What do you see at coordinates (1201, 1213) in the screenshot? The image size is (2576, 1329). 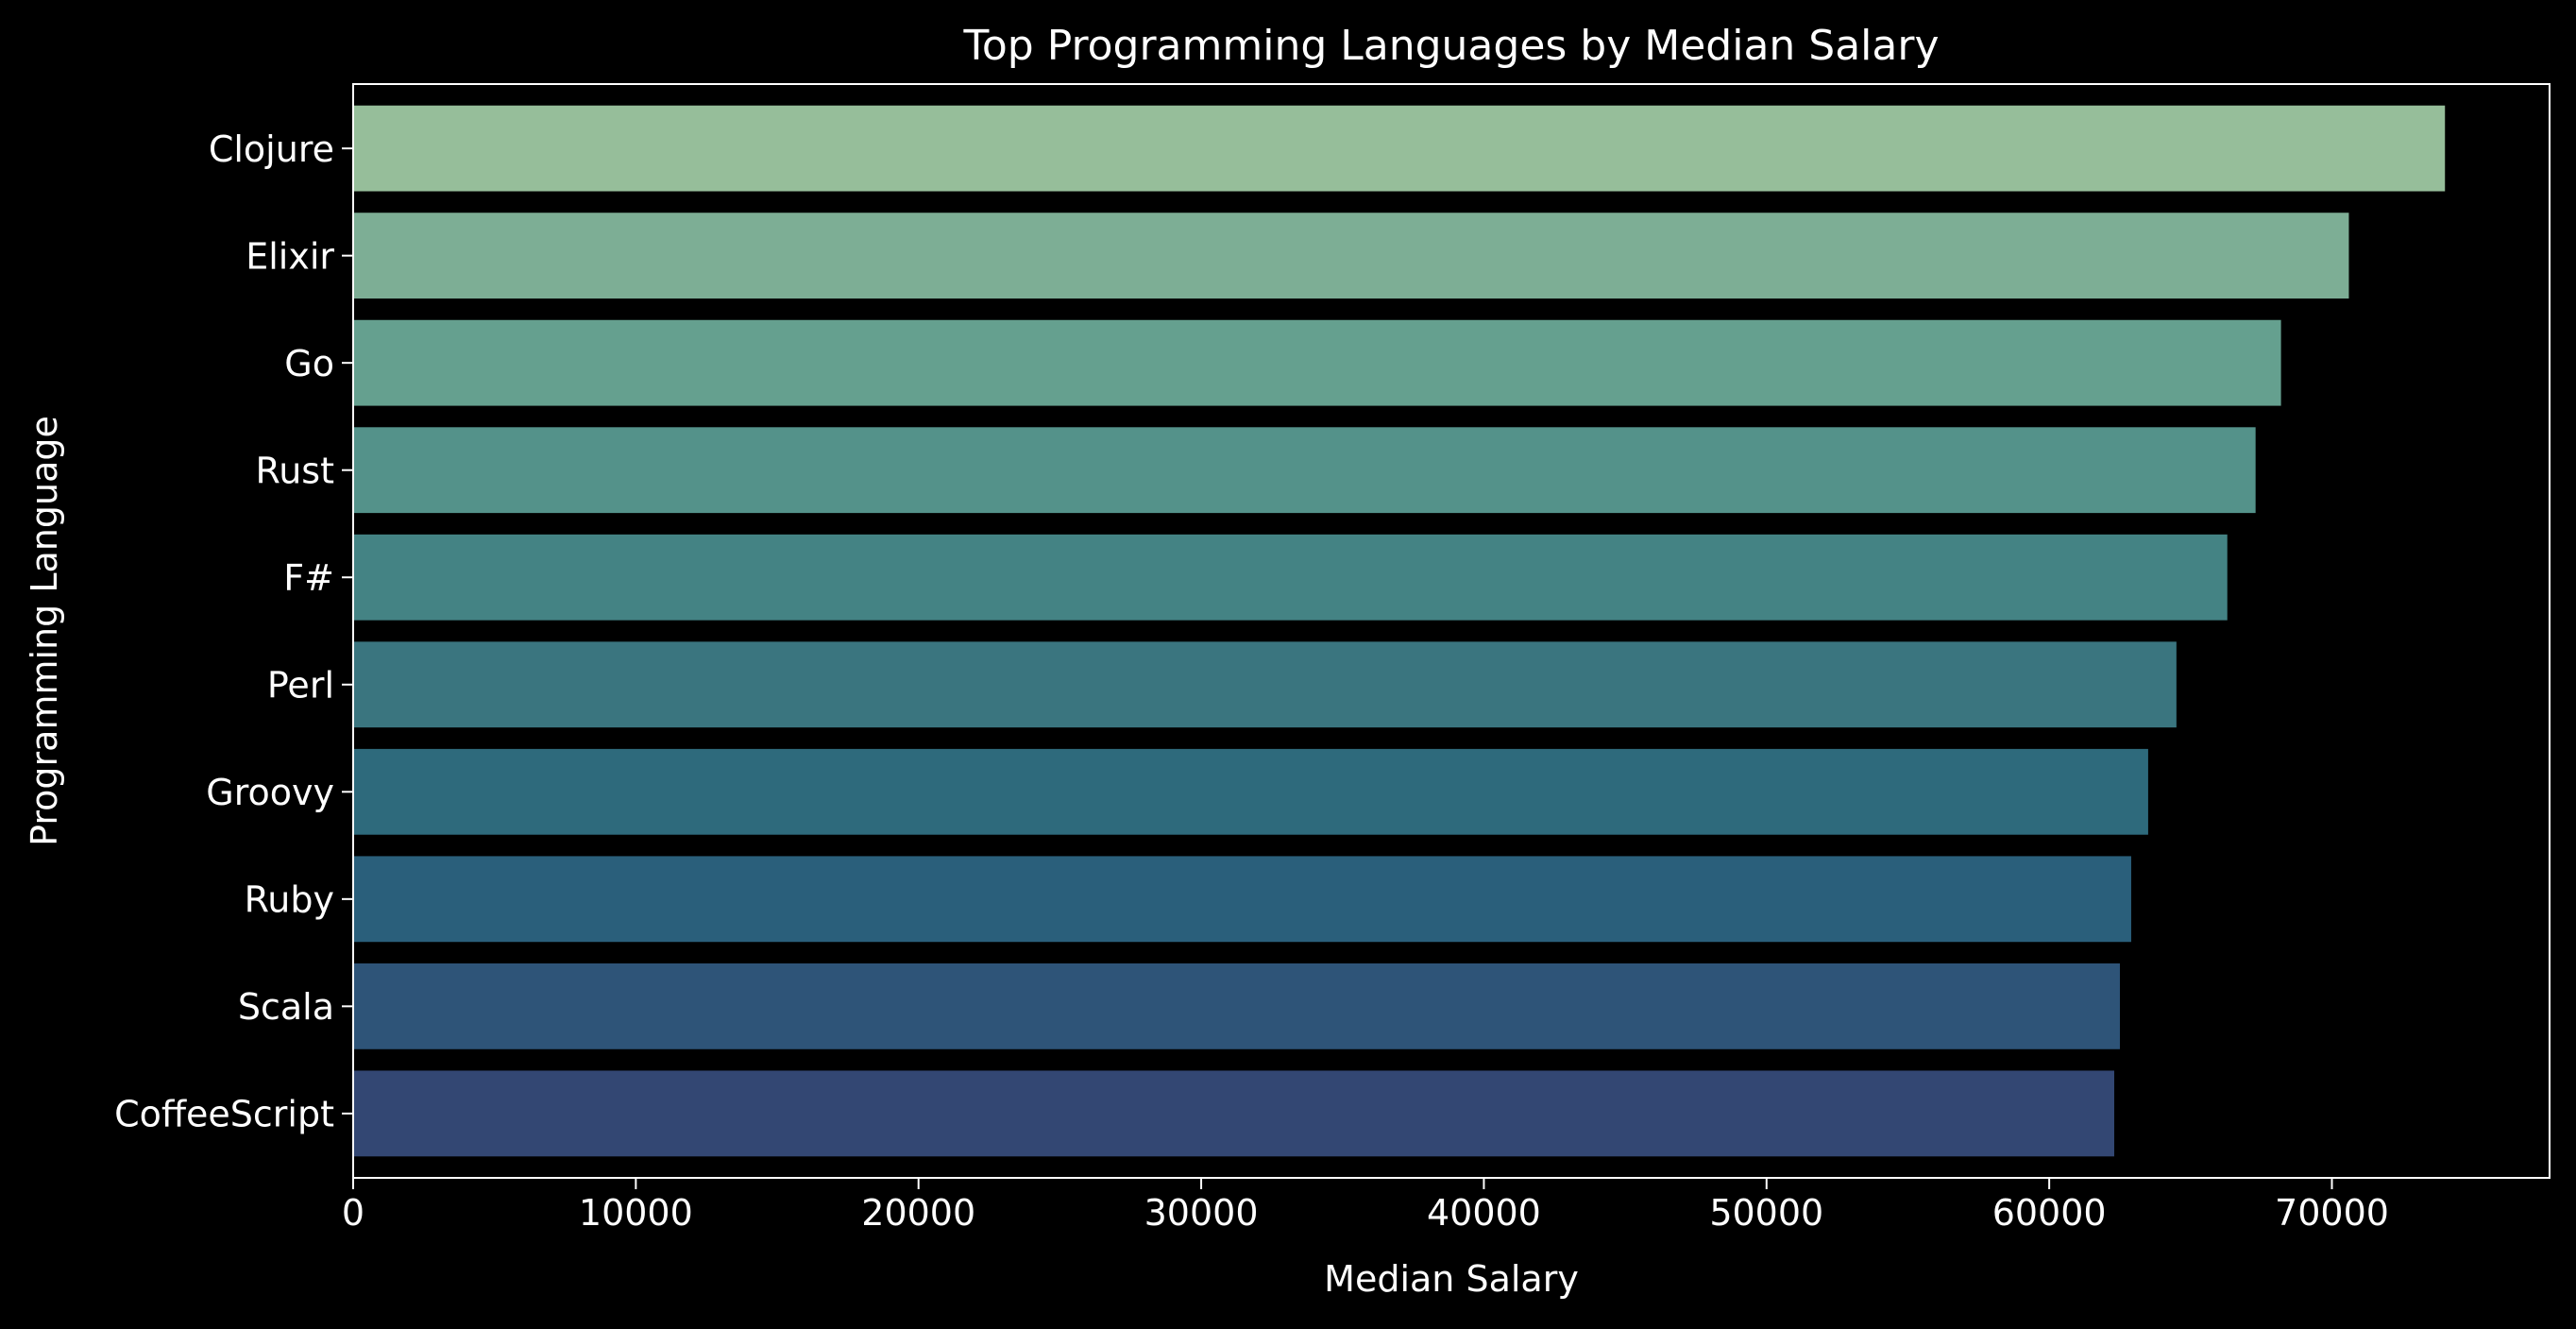 I see `x-tick-label: 30000` at bounding box center [1201, 1213].